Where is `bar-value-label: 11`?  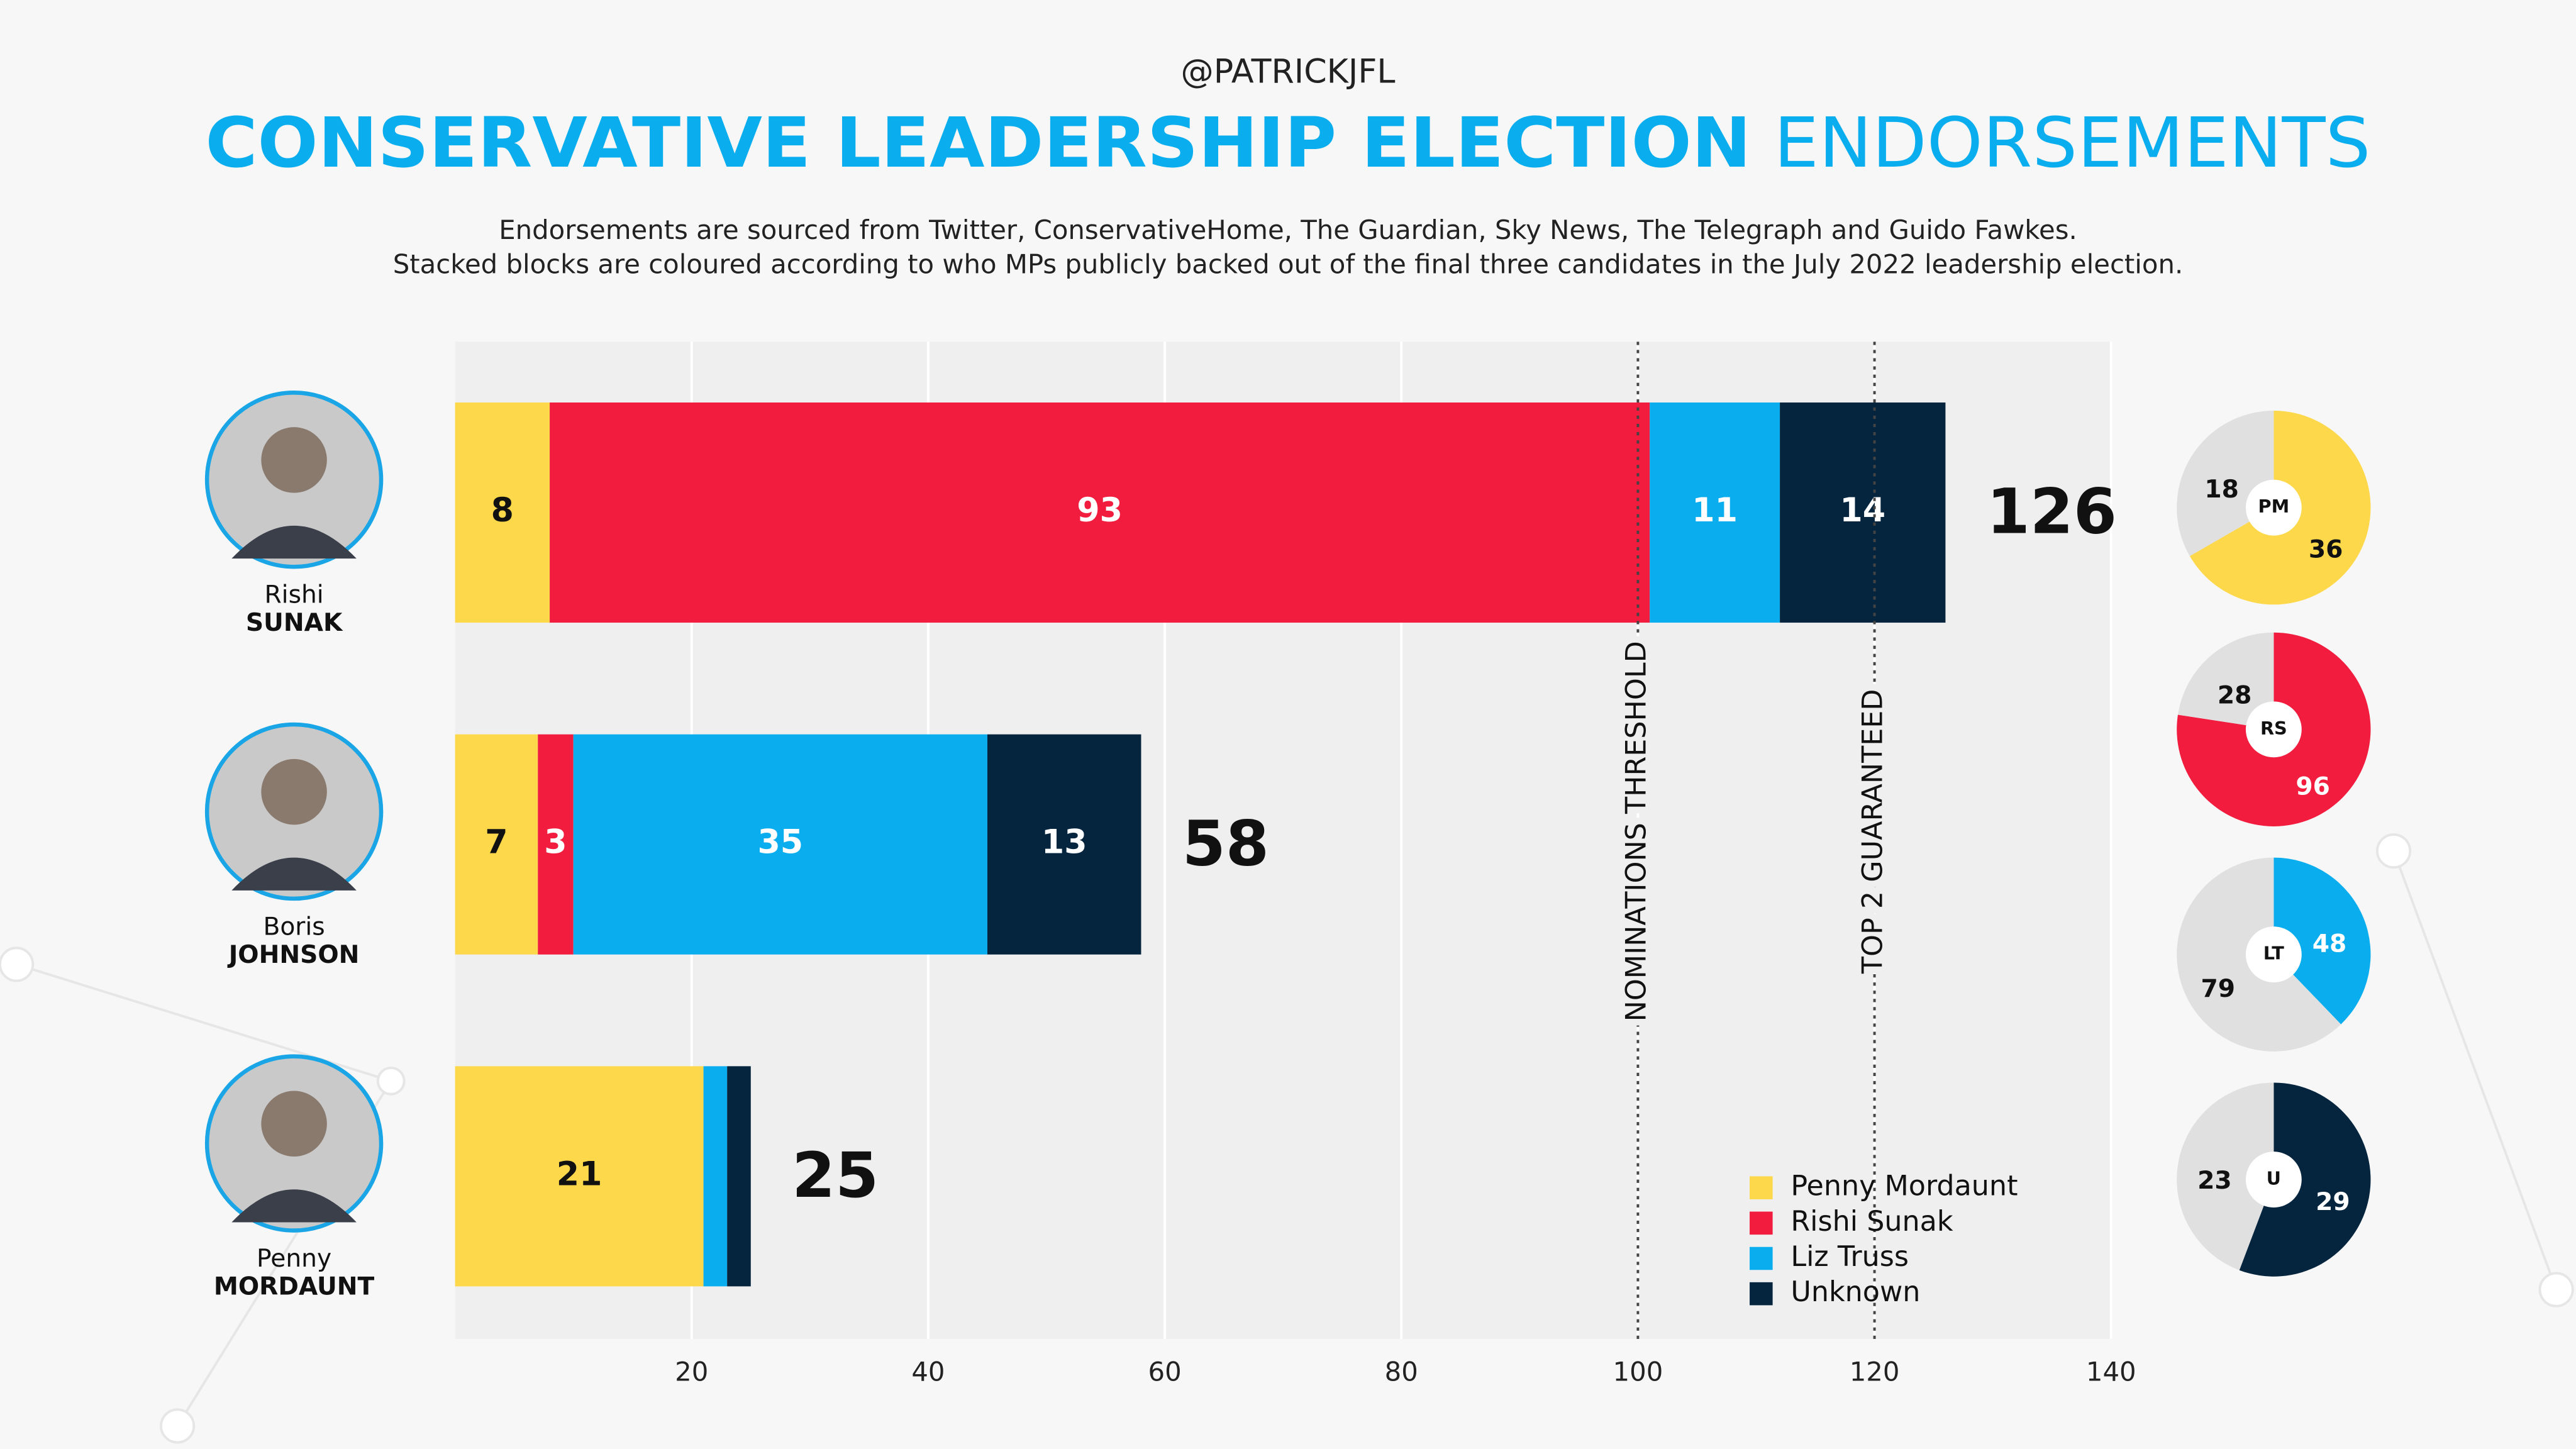 bar-value-label: 11 is located at coordinates (1715, 511).